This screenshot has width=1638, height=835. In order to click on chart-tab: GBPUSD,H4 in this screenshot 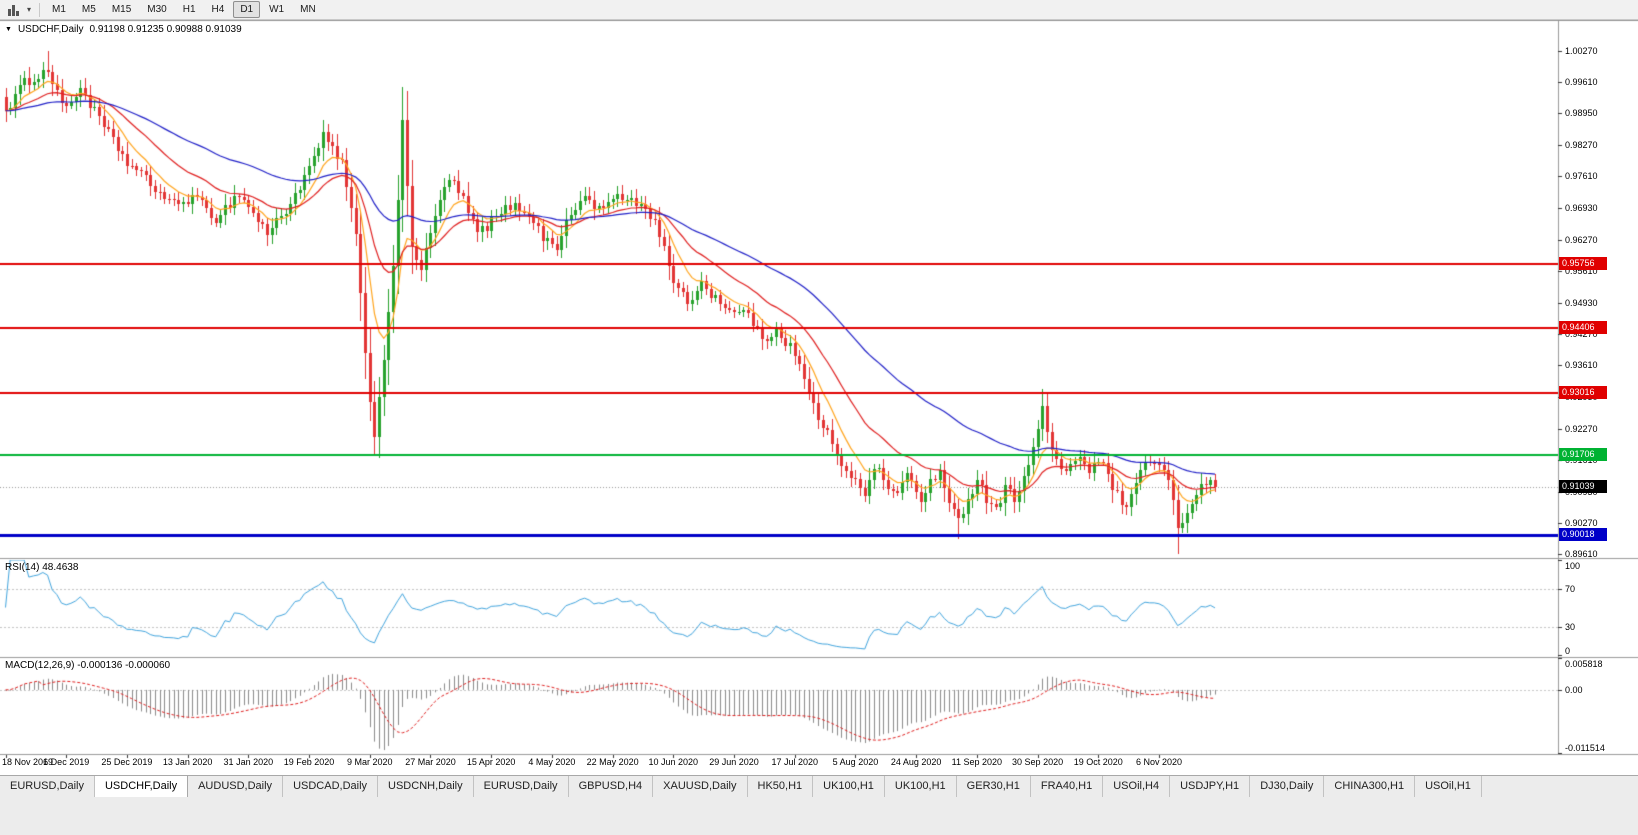, I will do `click(611, 786)`.